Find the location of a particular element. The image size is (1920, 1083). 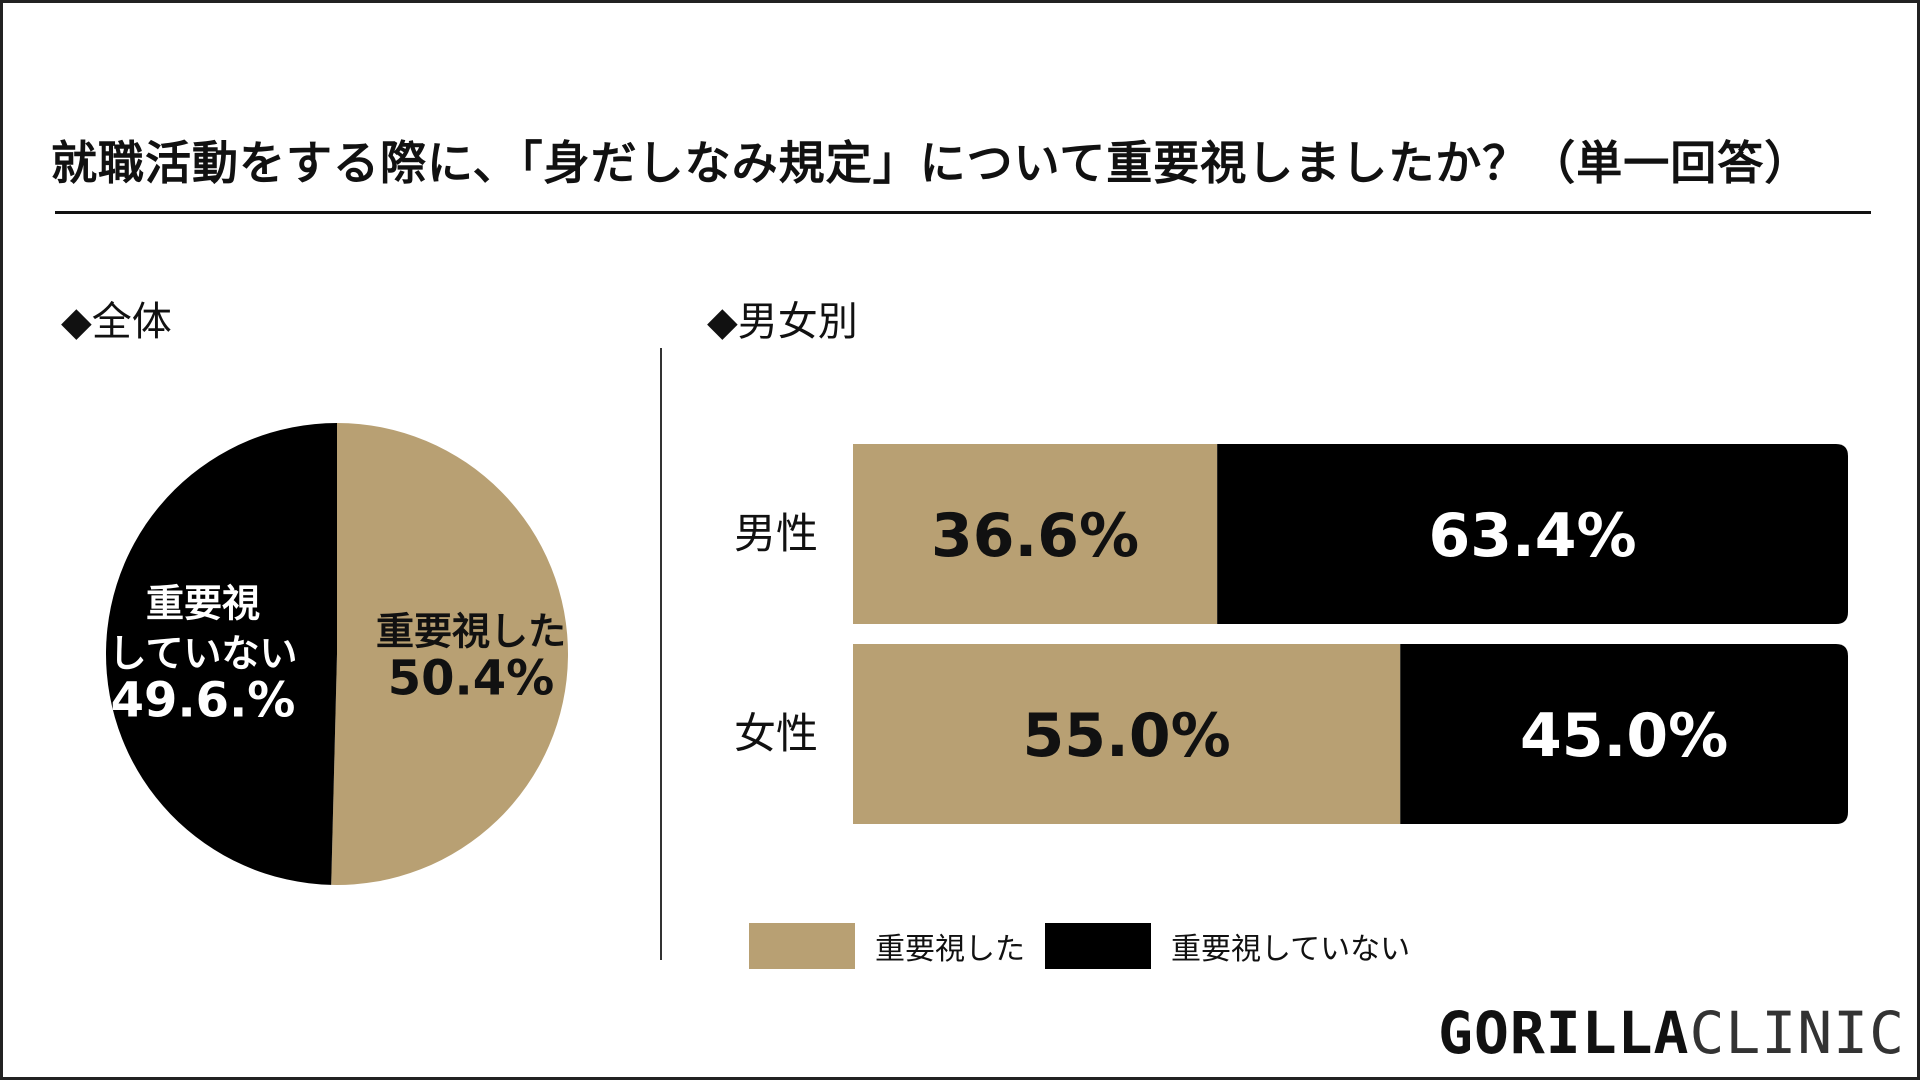

pie-slice-not-important-label-line: していない is located at coordinates (203, 653).